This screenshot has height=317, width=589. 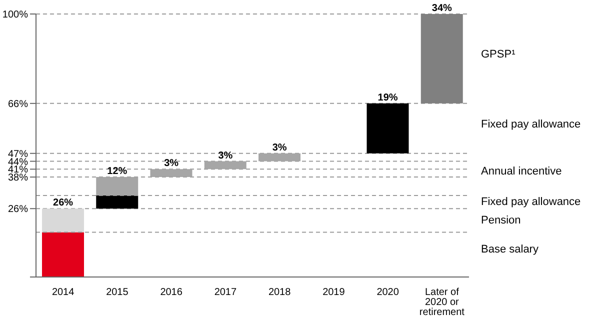 What do you see at coordinates (225, 292) in the screenshot?
I see `x-tick-label: 2017` at bounding box center [225, 292].